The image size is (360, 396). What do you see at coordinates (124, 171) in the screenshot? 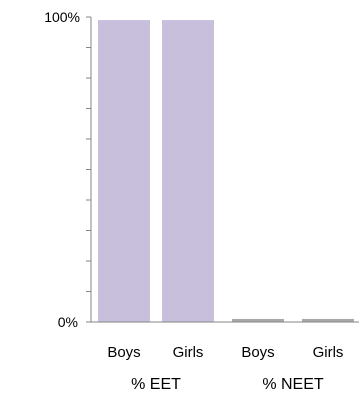
I see `bar-eet-boys` at bounding box center [124, 171].